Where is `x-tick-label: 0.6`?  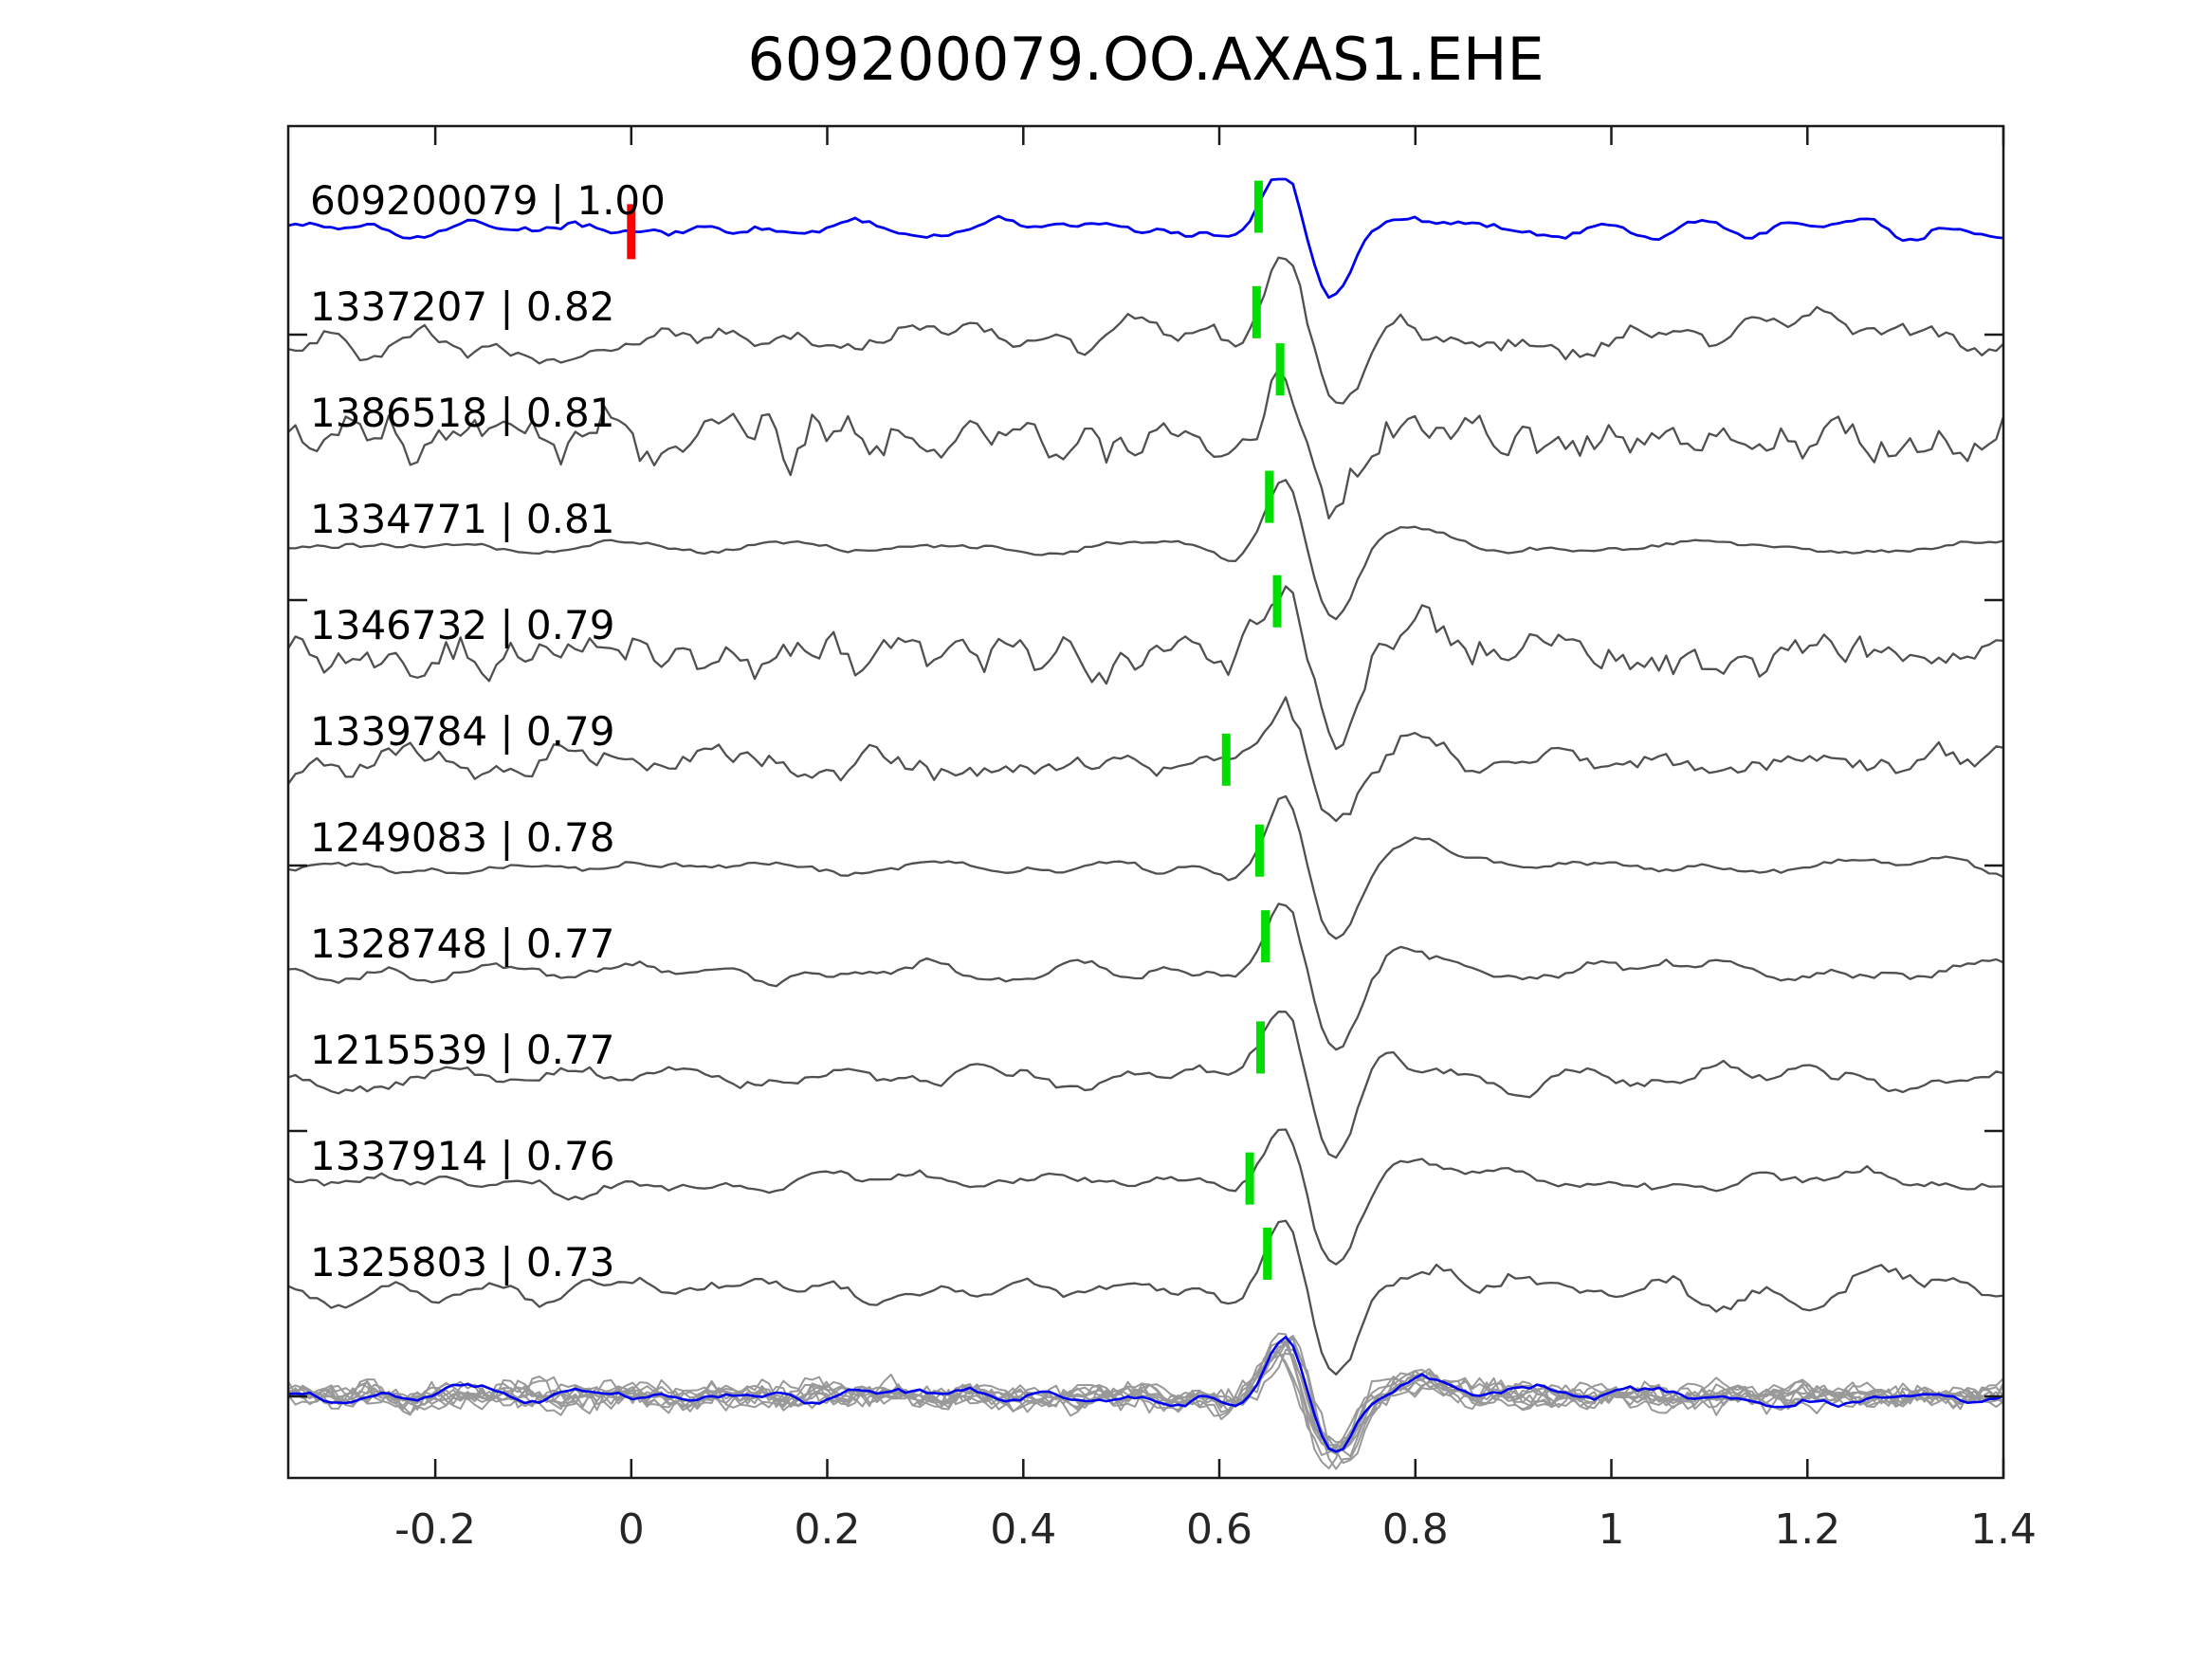
x-tick-label: 0.6 is located at coordinates (1219, 1529).